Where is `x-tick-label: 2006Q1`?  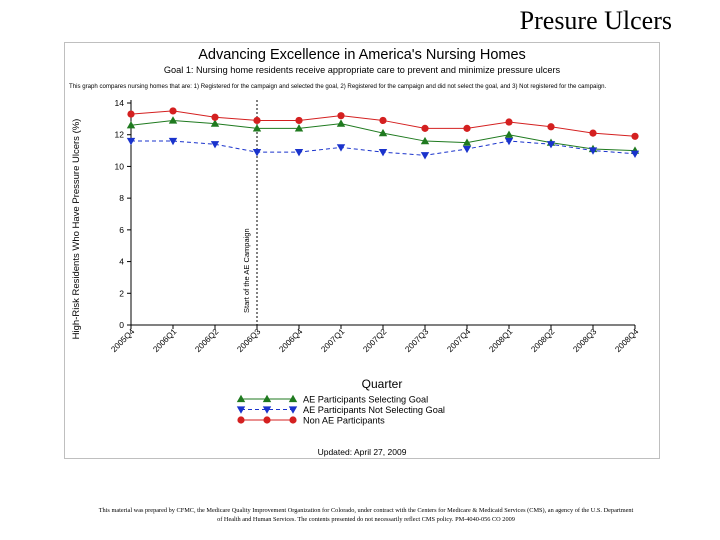
x-tick-label: 2006Q1 is located at coordinates (164, 340).